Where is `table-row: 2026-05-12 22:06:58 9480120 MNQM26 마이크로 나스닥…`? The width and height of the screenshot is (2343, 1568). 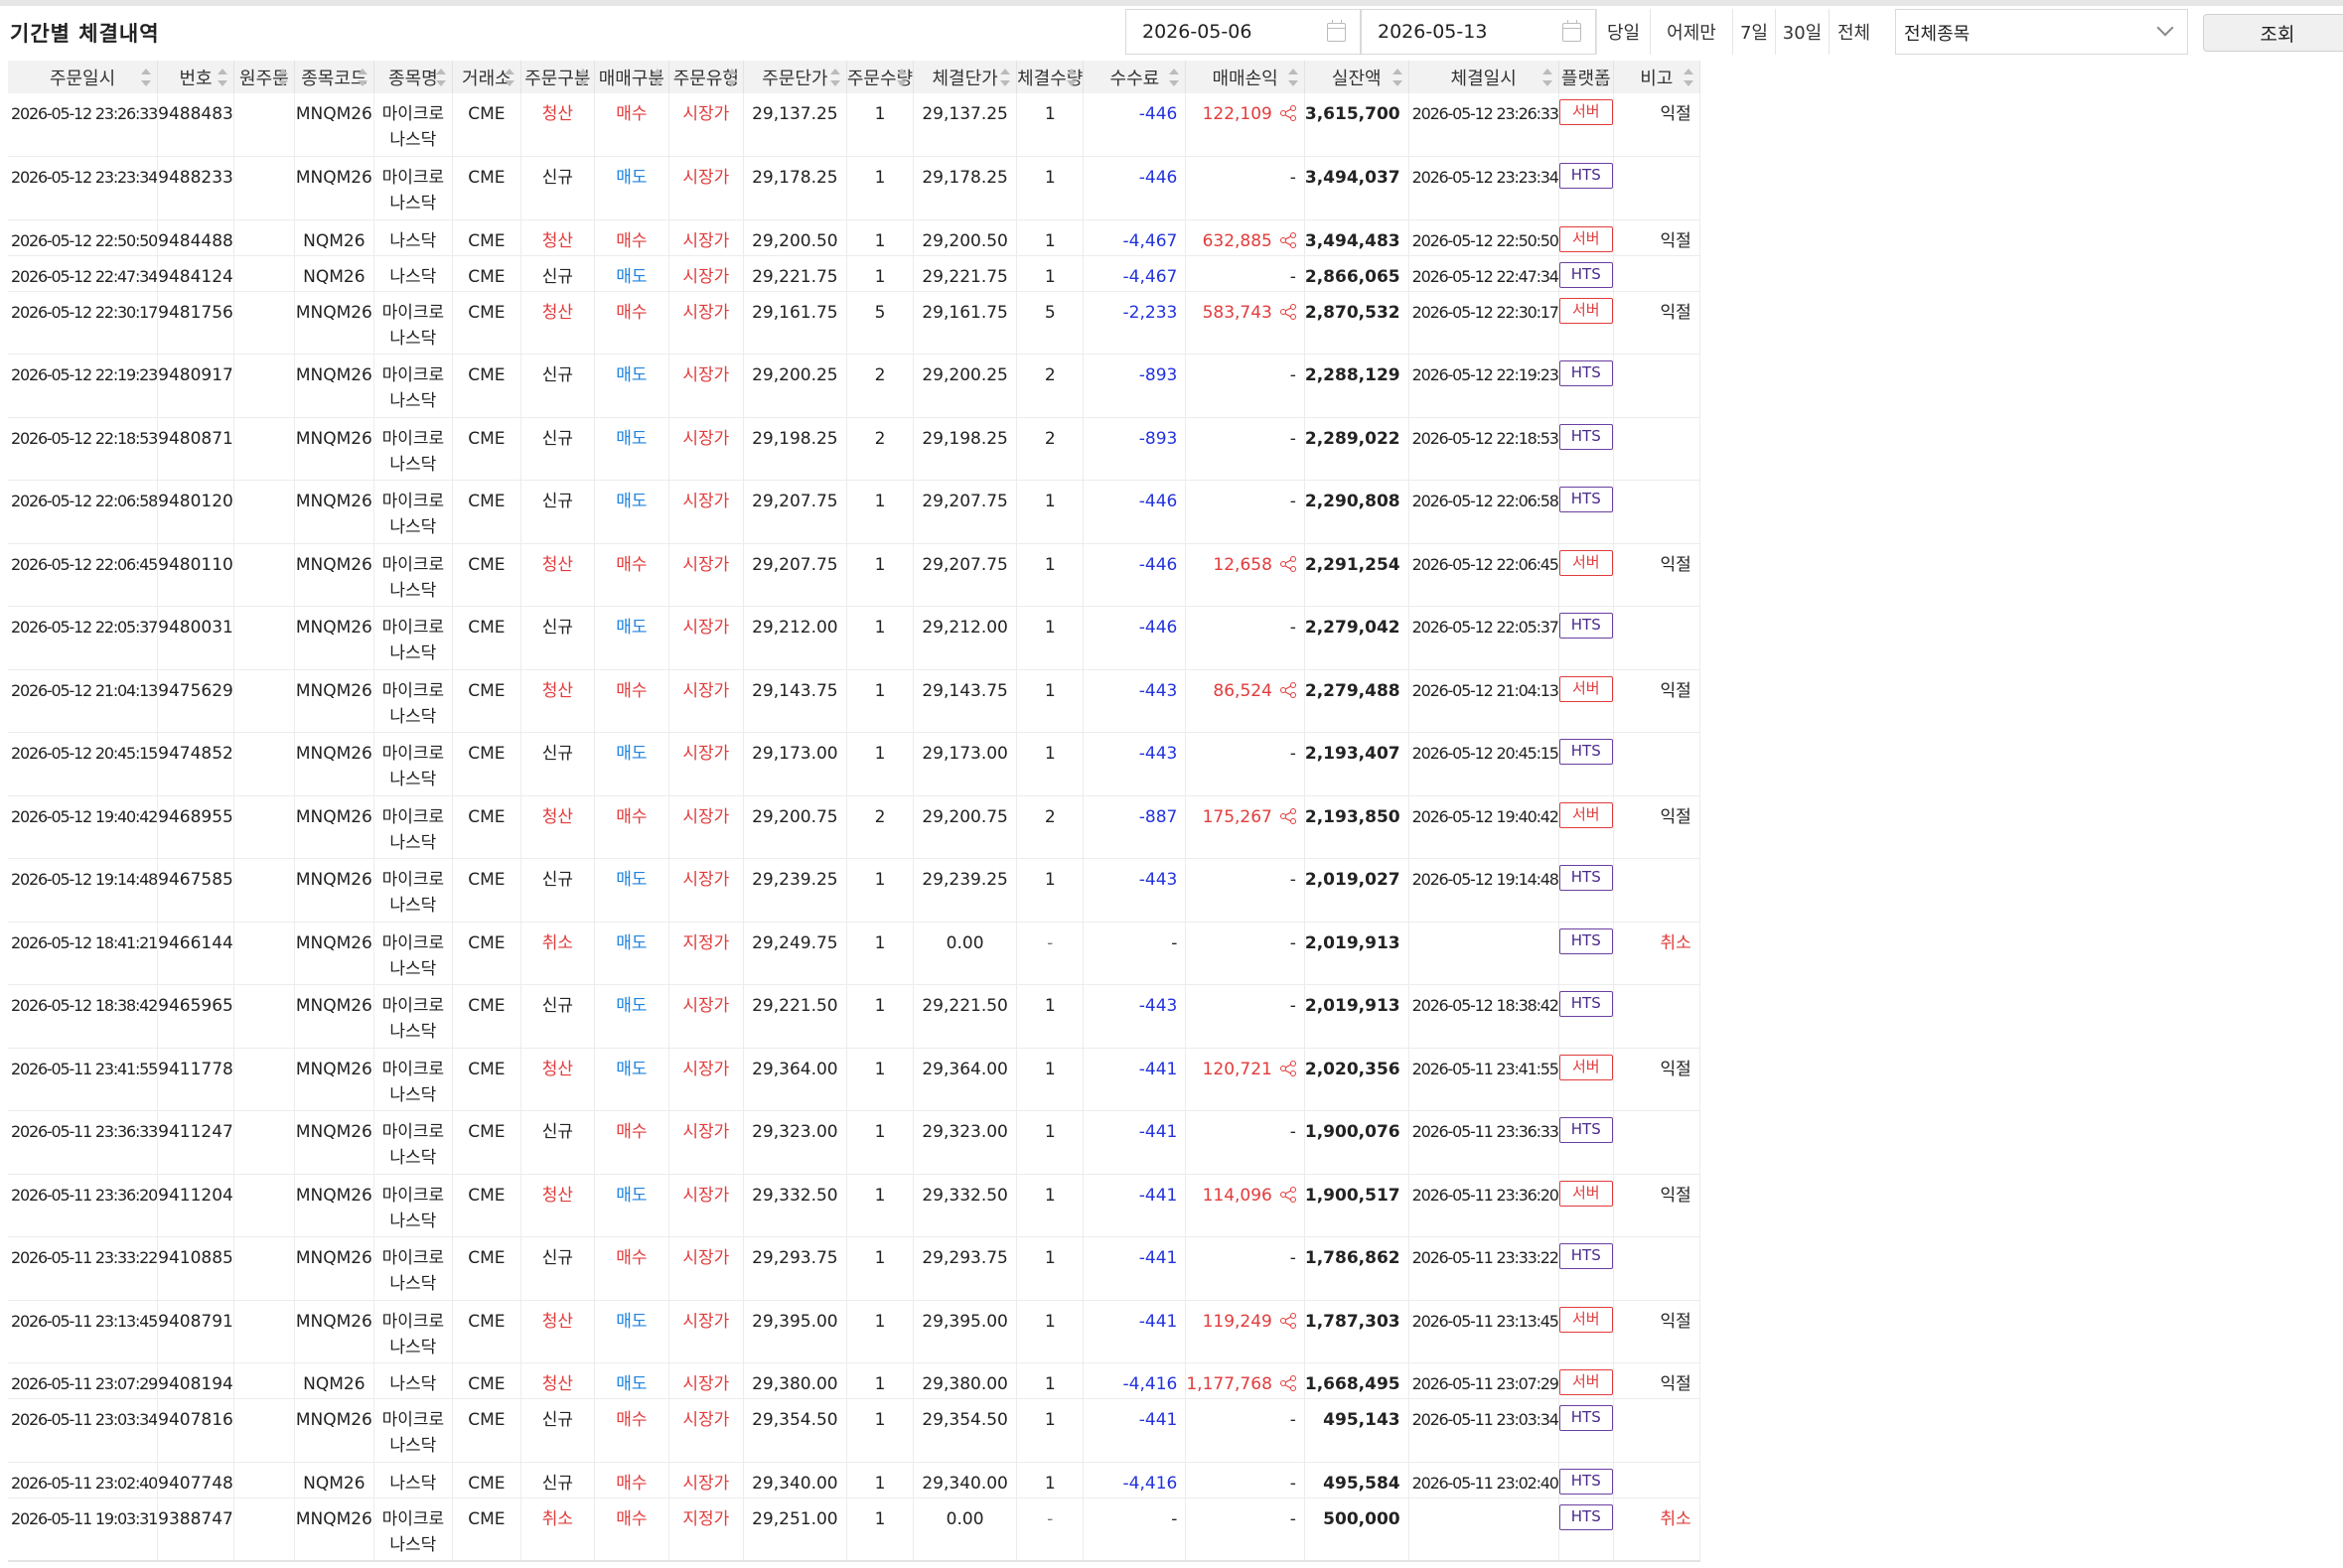
table-row: 2026-05-12 22:06:58 9480120 MNQM26 마이크로 나스닥… is located at coordinates (854, 512).